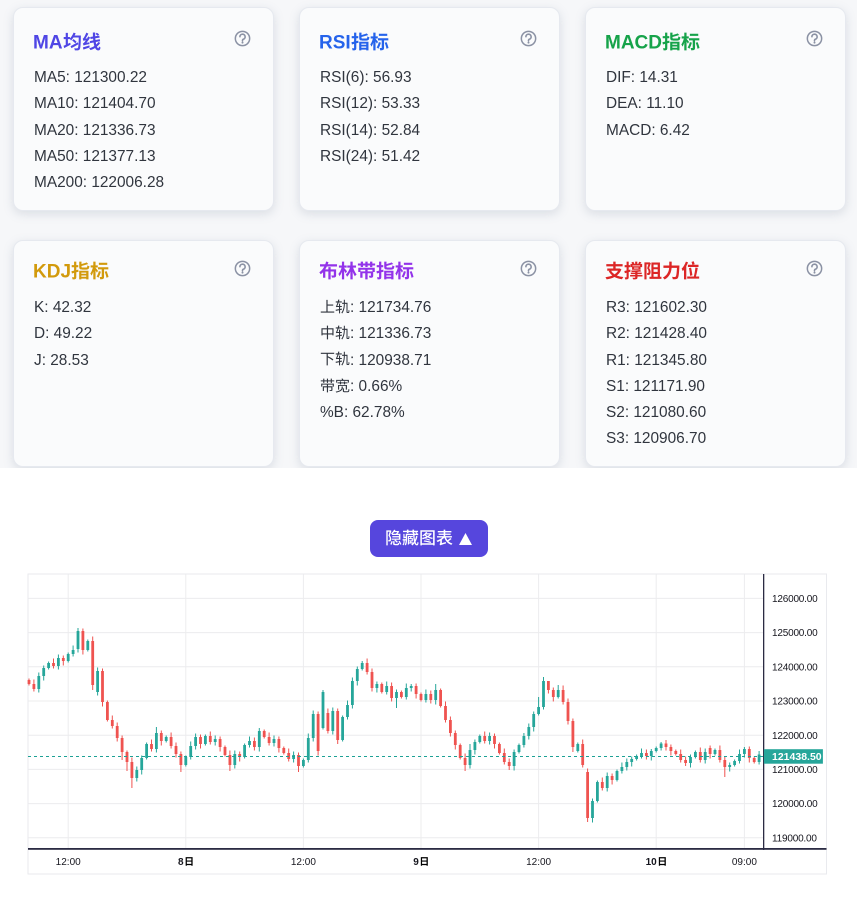 The width and height of the screenshot is (857, 911). I want to click on svg-text: 121438.50, so click(797, 757).